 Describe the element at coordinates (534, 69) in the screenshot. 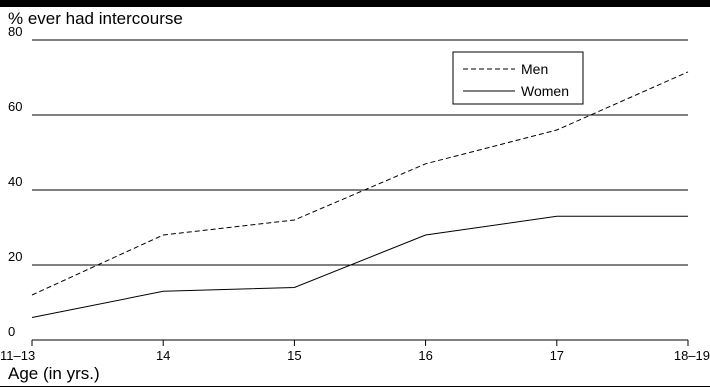

I see `legend-label-men: Men` at that location.